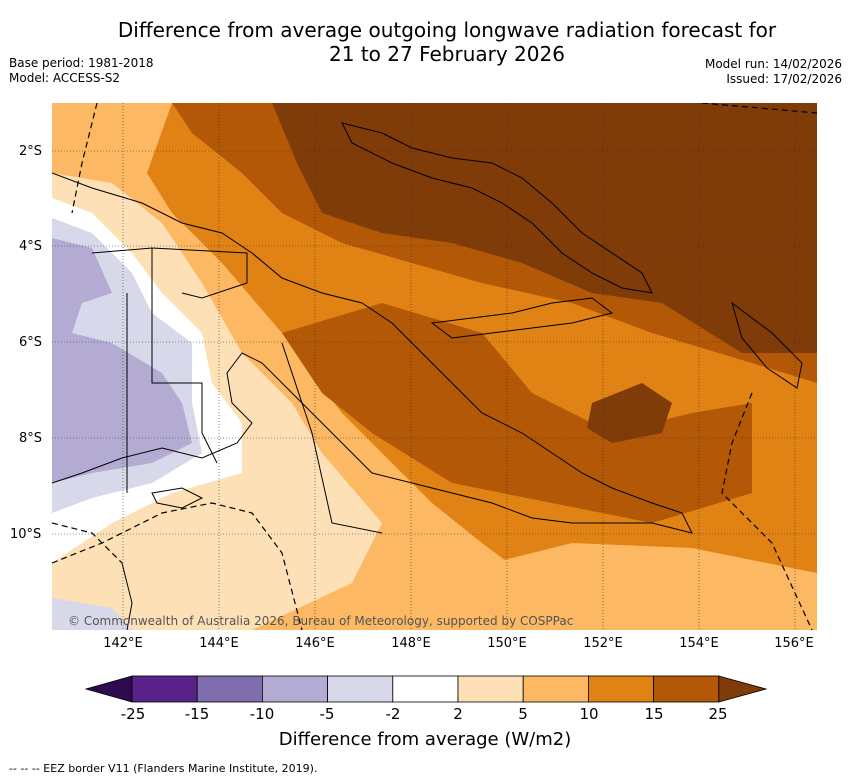 The width and height of the screenshot is (850, 781). What do you see at coordinates (425, 739) in the screenshot?
I see `colorbar-title: Difference from average (W/m2)` at bounding box center [425, 739].